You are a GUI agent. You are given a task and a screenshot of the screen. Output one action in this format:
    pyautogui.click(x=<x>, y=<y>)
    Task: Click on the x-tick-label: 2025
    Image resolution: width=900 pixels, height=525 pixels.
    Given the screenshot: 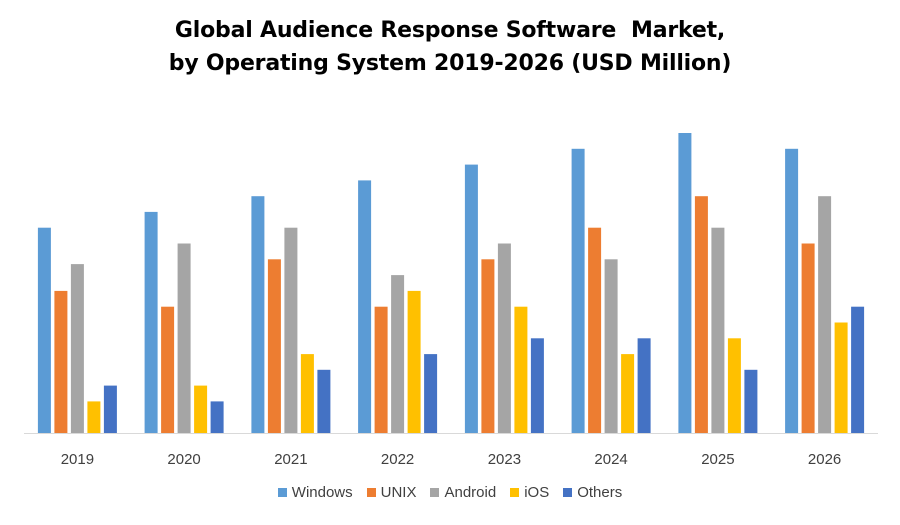 What is the action you would take?
    pyautogui.click(x=717, y=459)
    